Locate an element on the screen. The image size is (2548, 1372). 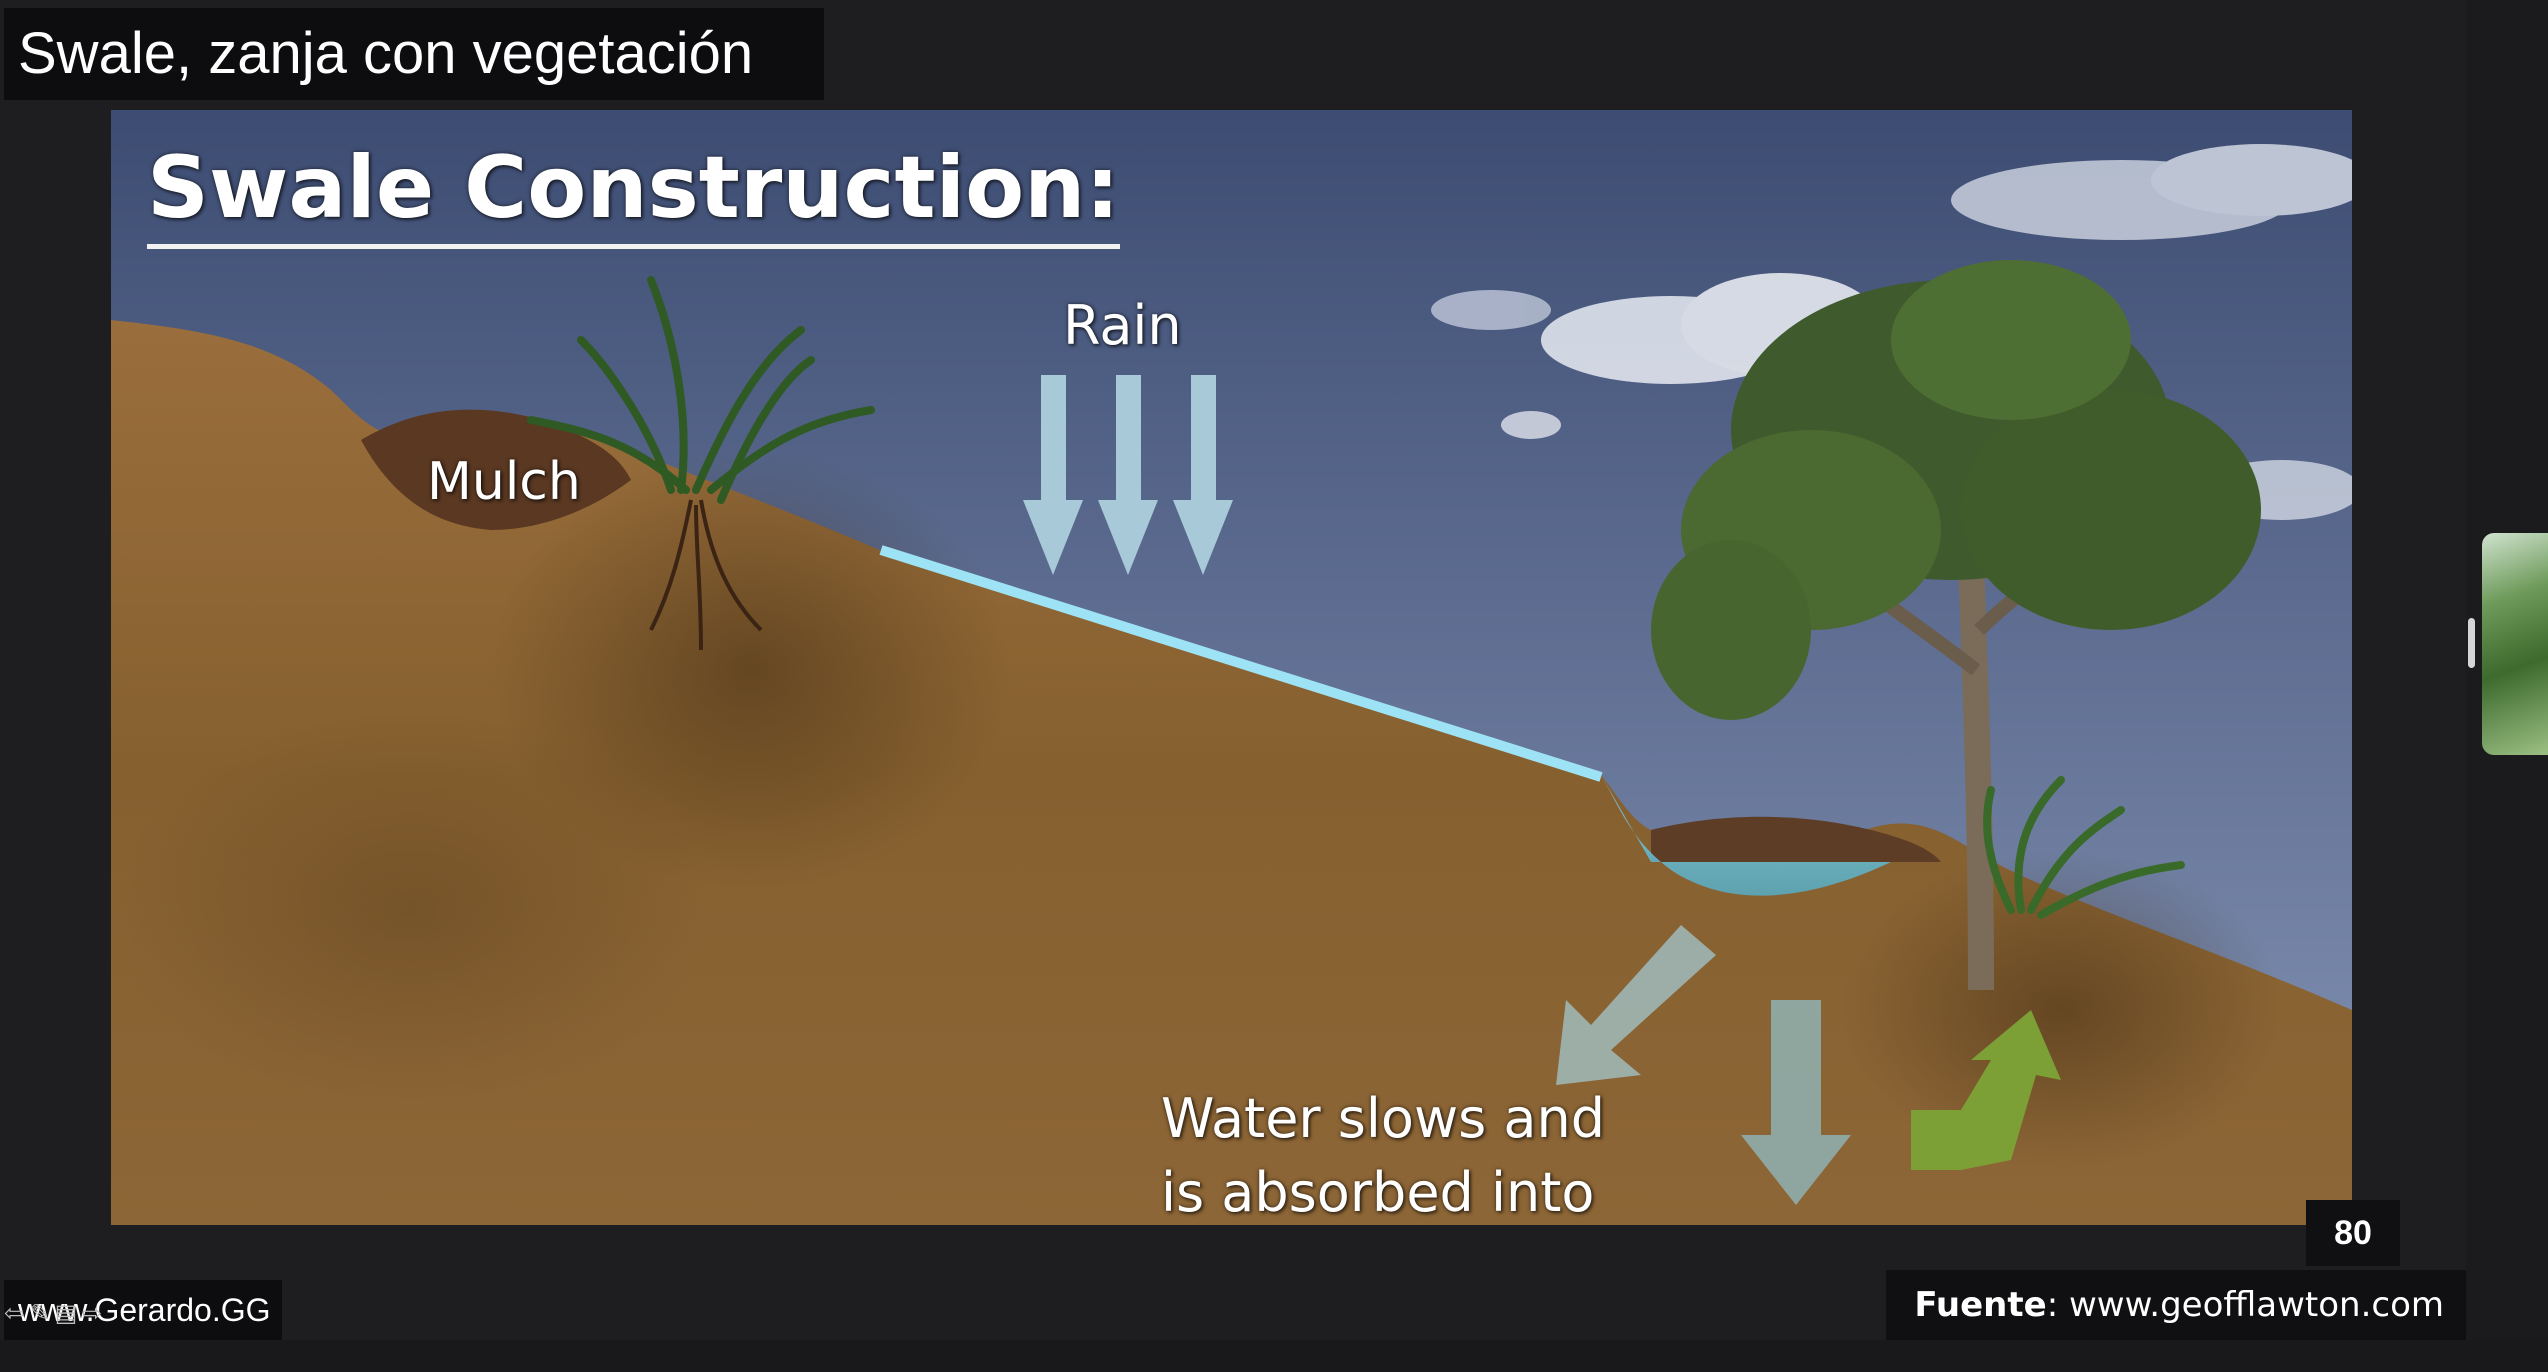
watermark: www.Gerardo.GG is located at coordinates (143, 1310).